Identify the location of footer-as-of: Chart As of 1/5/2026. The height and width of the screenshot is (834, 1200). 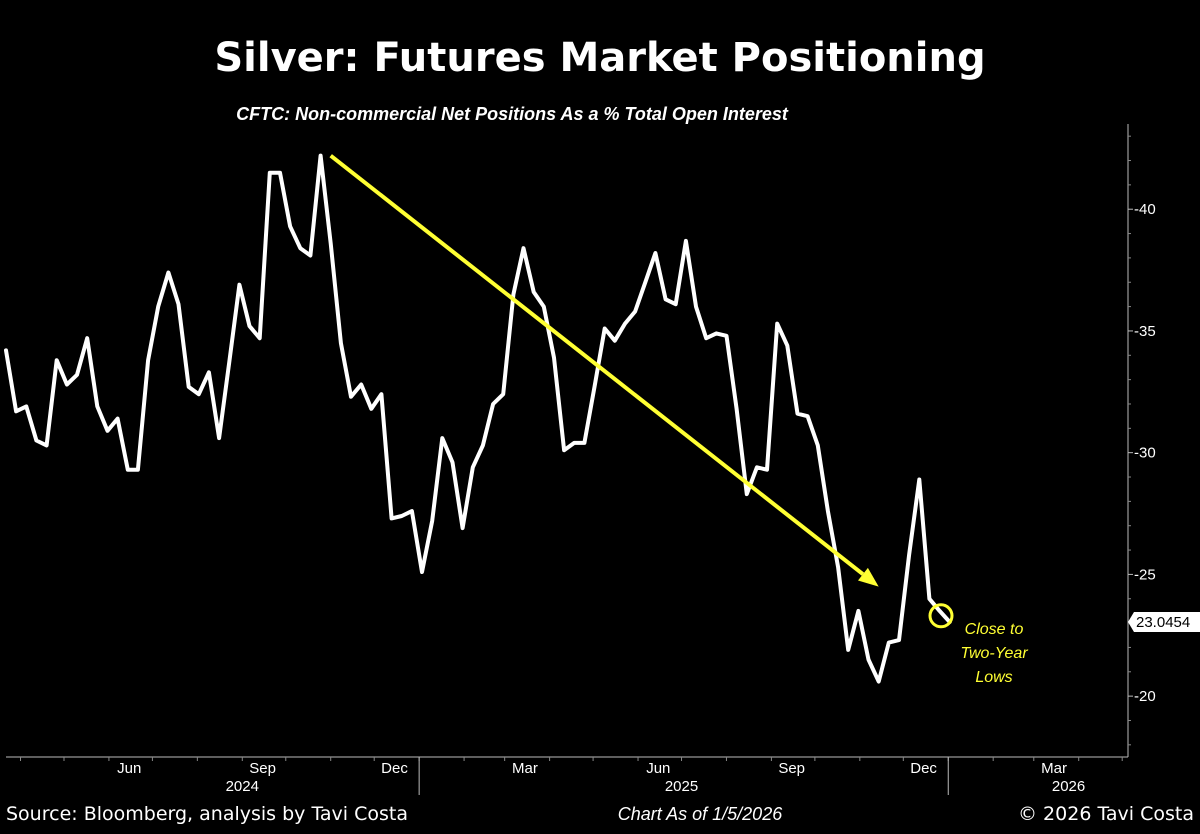
(700, 814).